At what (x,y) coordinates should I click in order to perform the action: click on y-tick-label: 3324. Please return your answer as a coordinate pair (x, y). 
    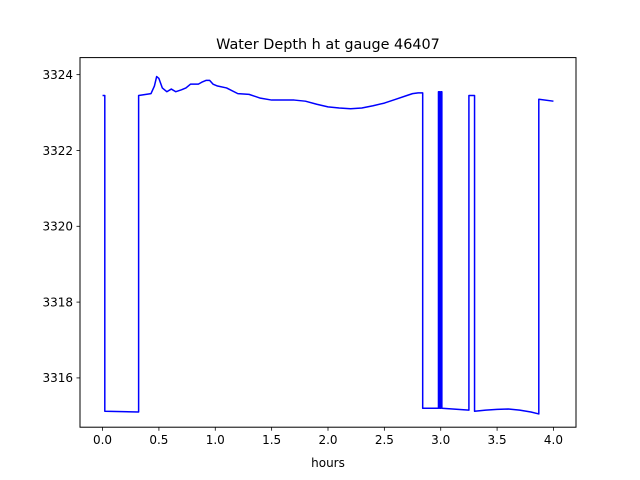
    Looking at the image, I should click on (57, 75).